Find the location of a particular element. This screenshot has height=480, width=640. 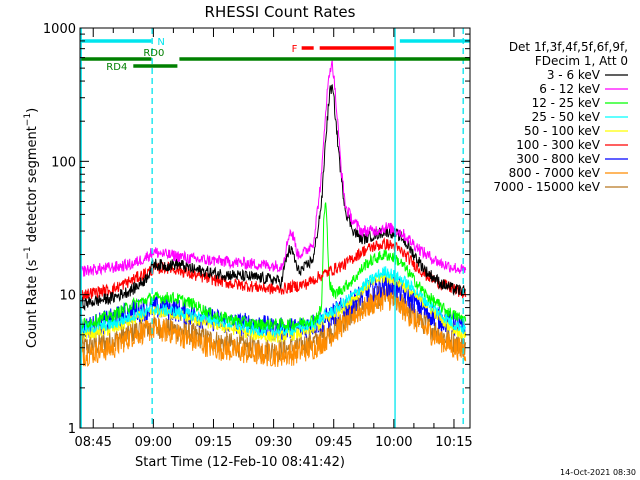

legend-label: 25 - 50 keV is located at coordinates (566, 117).